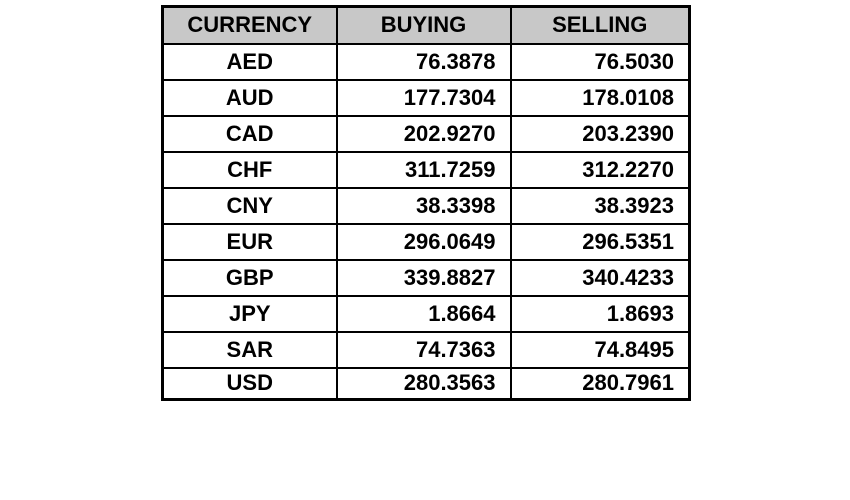 The image size is (850, 500). I want to click on buying-rate-cell: 74.7363, so click(423, 349).